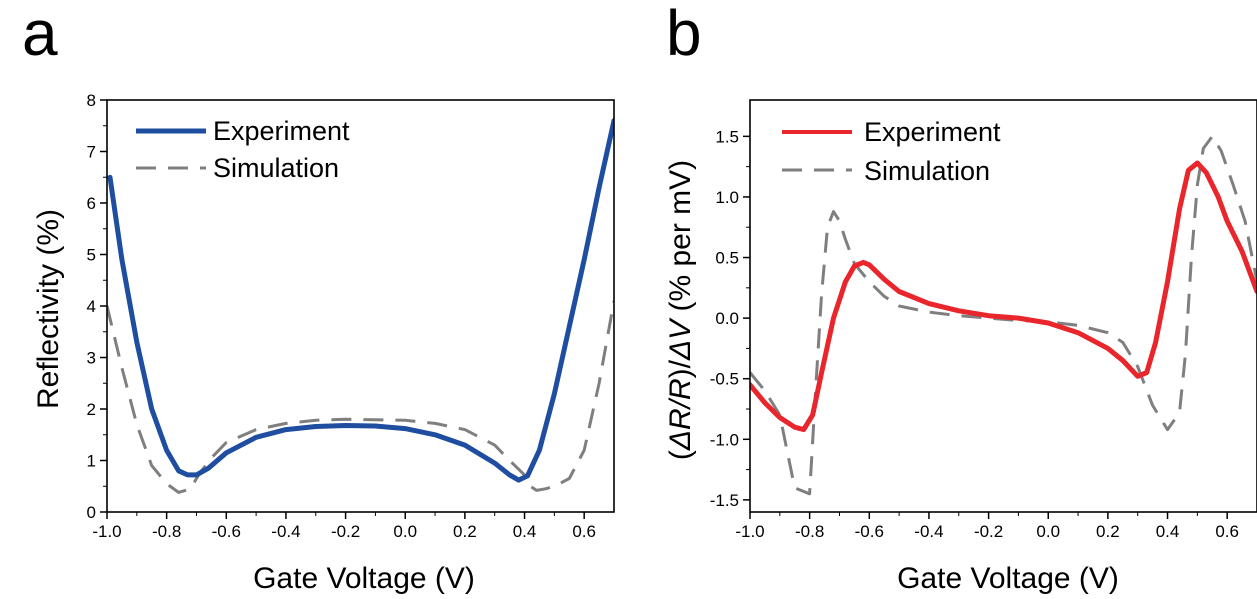  Describe the element at coordinates (727, 258) in the screenshot. I see `y-tick-label: 0.5` at that location.